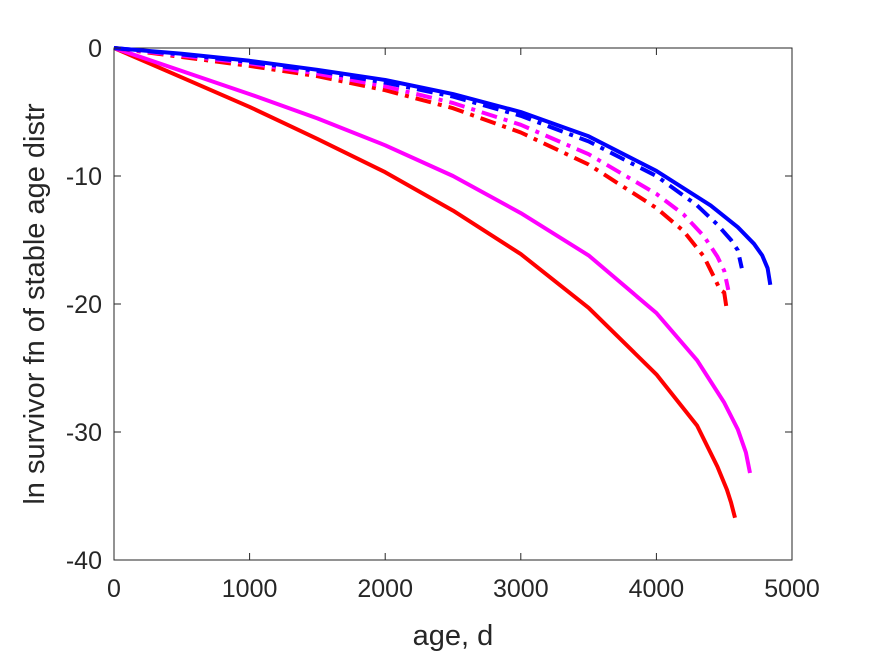 This screenshot has width=875, height=656. What do you see at coordinates (250, 589) in the screenshot?
I see `x-tick-label: 1000` at bounding box center [250, 589].